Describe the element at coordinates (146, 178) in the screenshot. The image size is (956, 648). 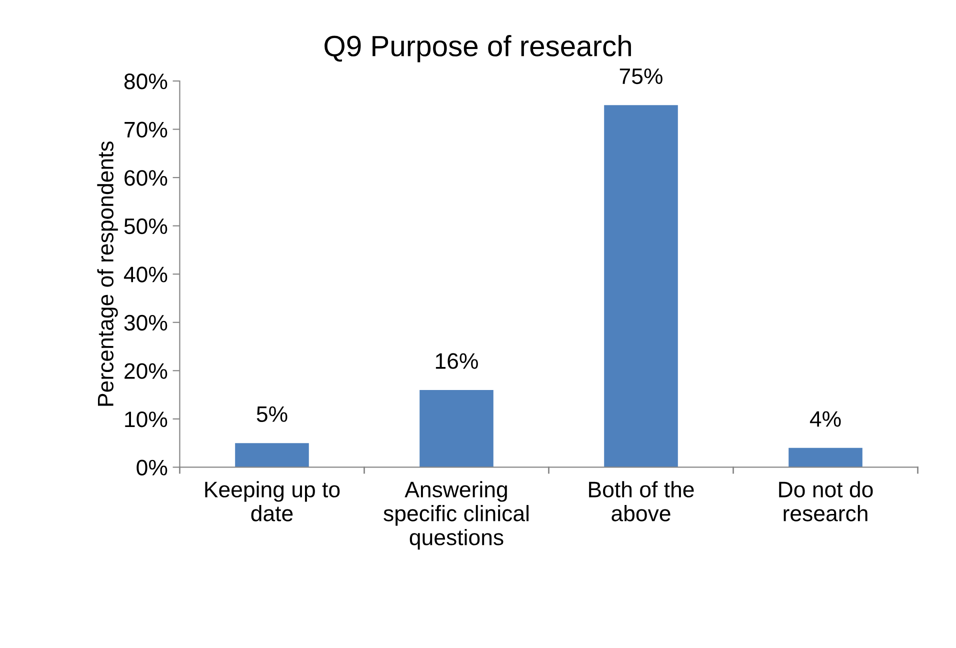
I see `y-tick-label: 60%` at that location.